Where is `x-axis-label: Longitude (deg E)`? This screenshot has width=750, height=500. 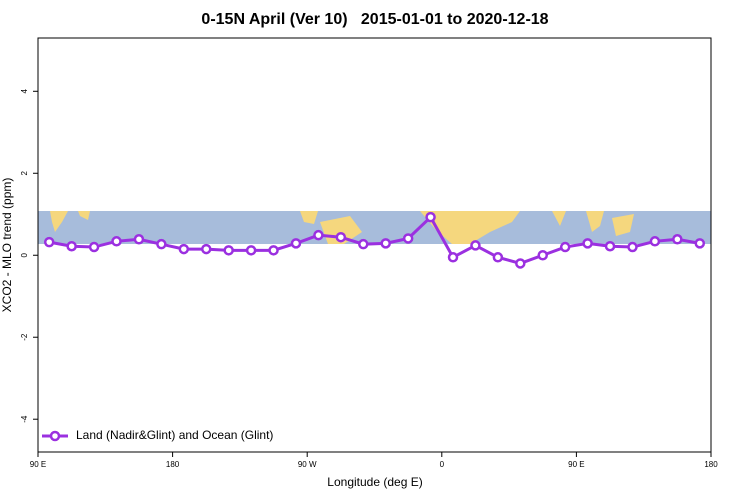
x-axis-label: Longitude (deg E) is located at coordinates (374, 482).